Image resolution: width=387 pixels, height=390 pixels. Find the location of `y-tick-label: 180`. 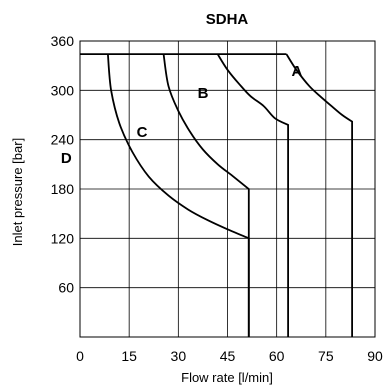

y-tick-label: 180 is located at coordinates (63, 189).